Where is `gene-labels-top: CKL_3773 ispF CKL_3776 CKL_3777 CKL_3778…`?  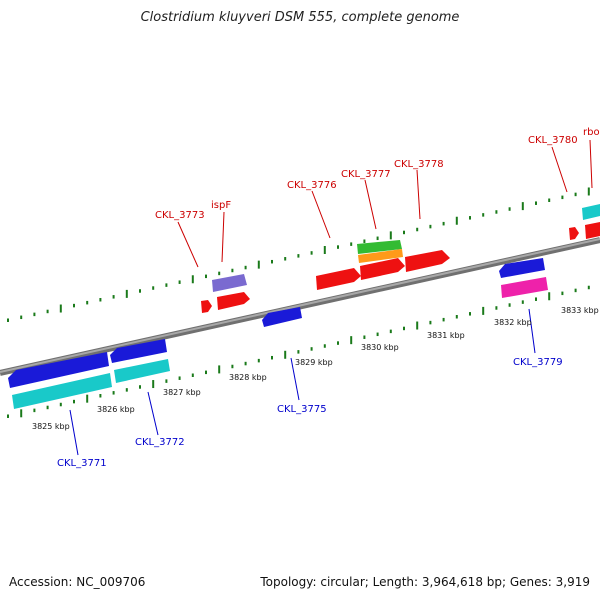 gene-labels-top: CKL_3773 ispF CKL_3776 CKL_3777 CKL_3778… is located at coordinates (377, 174).